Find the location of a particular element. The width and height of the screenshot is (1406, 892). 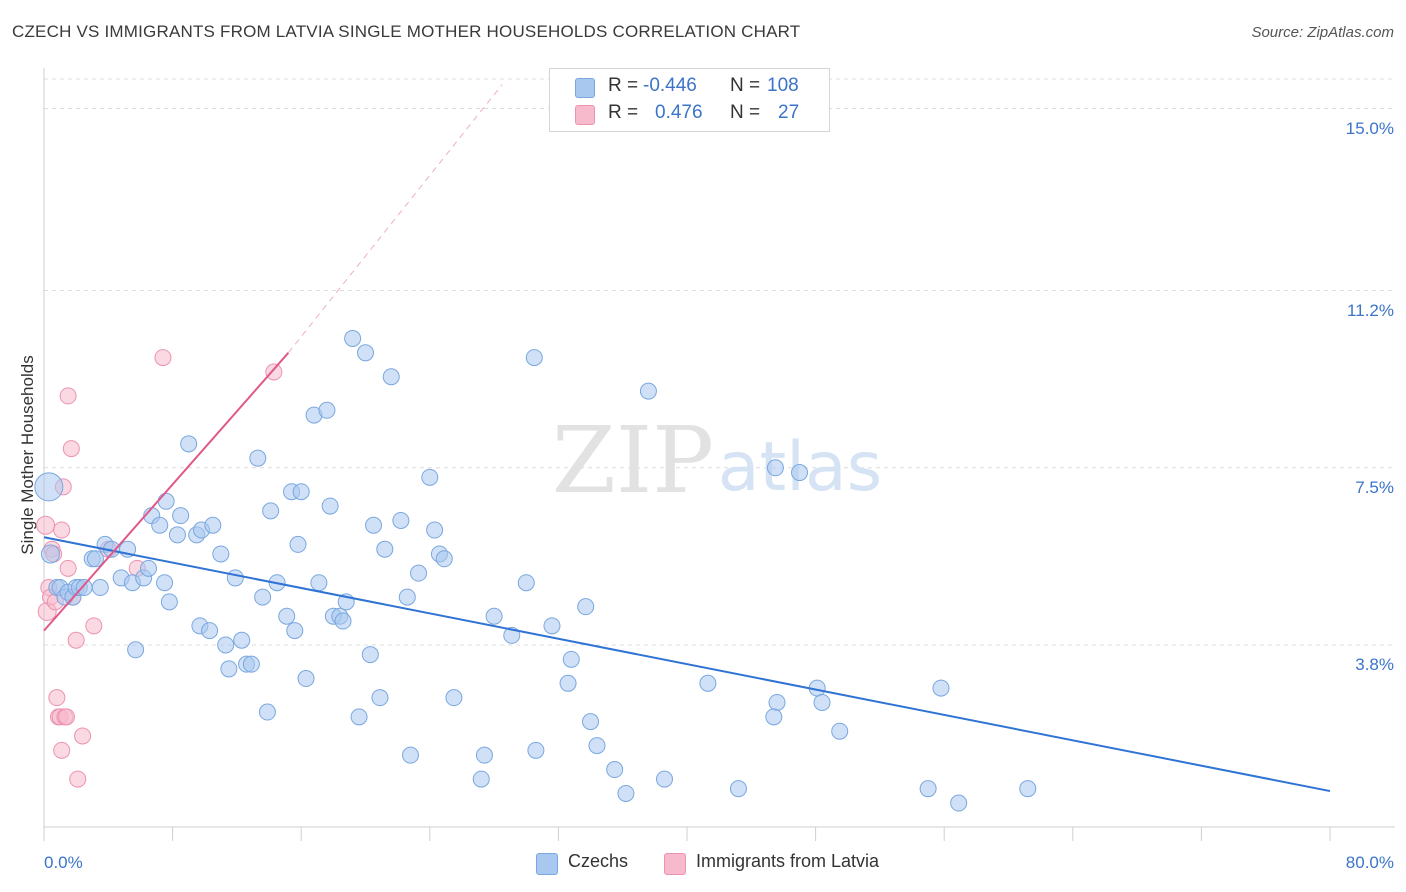

czech-r-label: R = is located at coordinates (623, 85).